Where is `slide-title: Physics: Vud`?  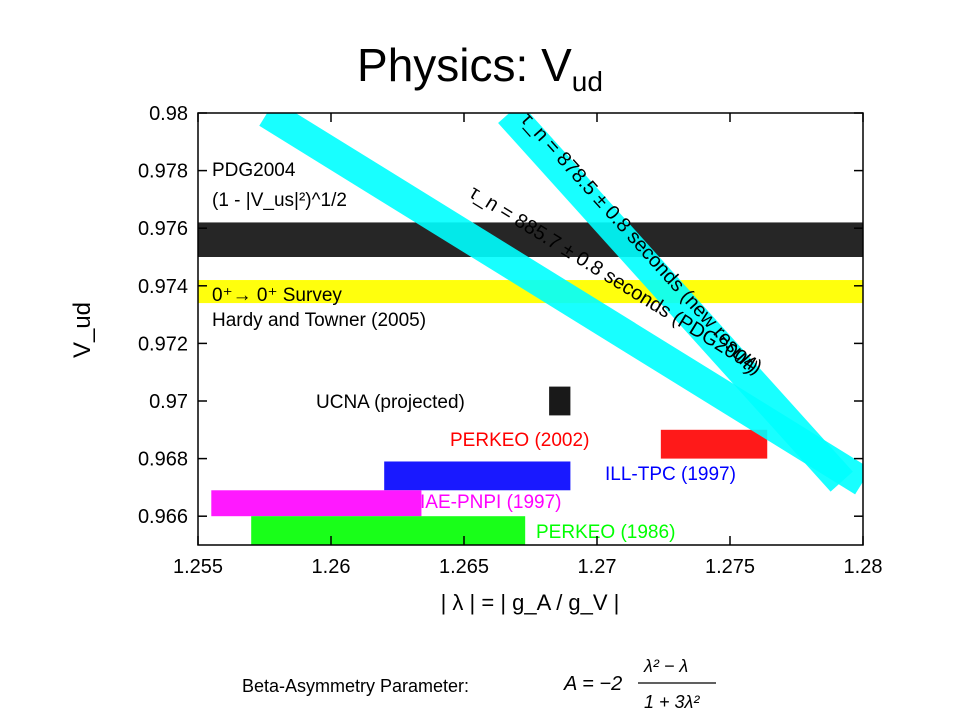 slide-title: Physics: Vud is located at coordinates (480, 68).